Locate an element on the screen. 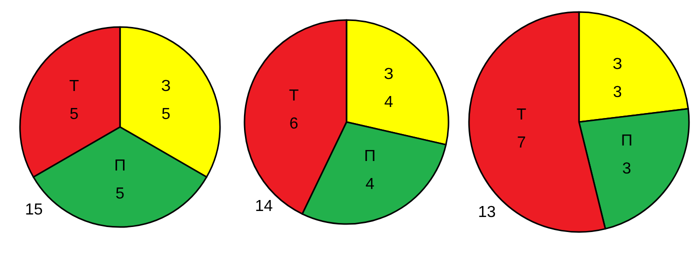  text: 14 is located at coordinates (264, 206).